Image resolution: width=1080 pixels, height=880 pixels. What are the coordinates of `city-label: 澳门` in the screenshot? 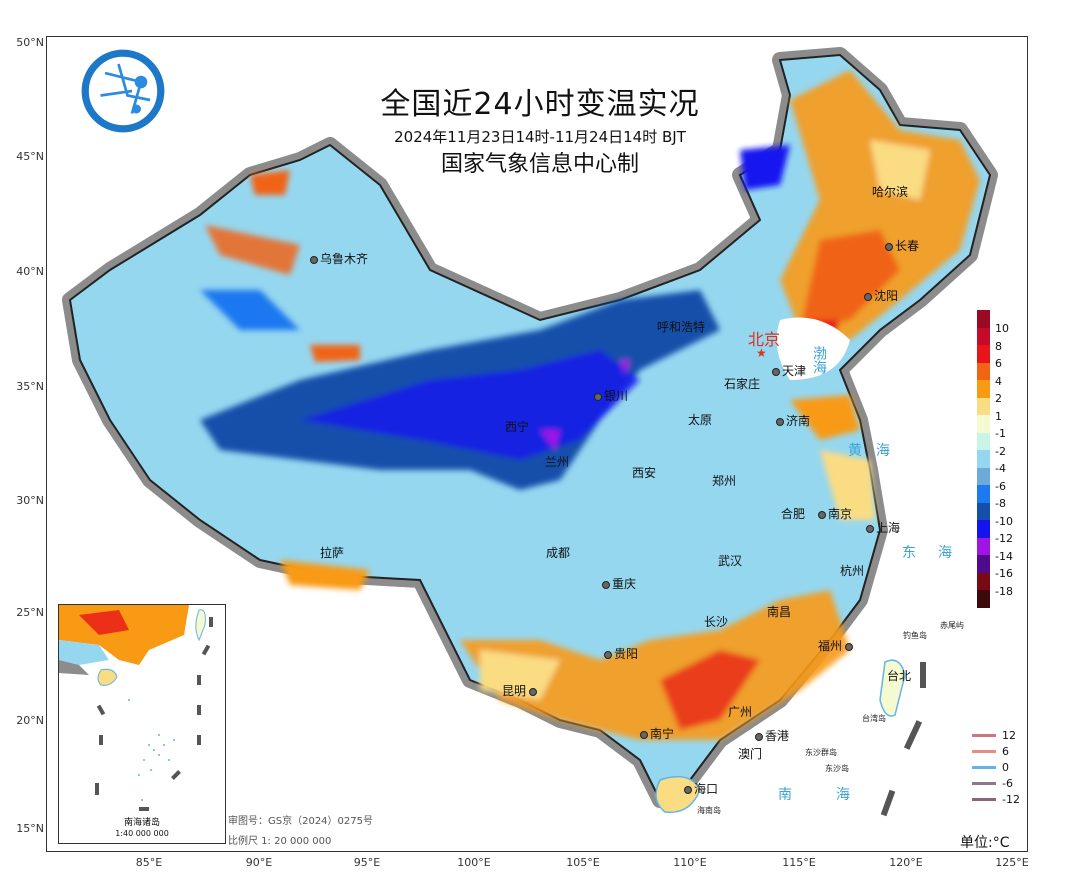 It's located at (750, 754).